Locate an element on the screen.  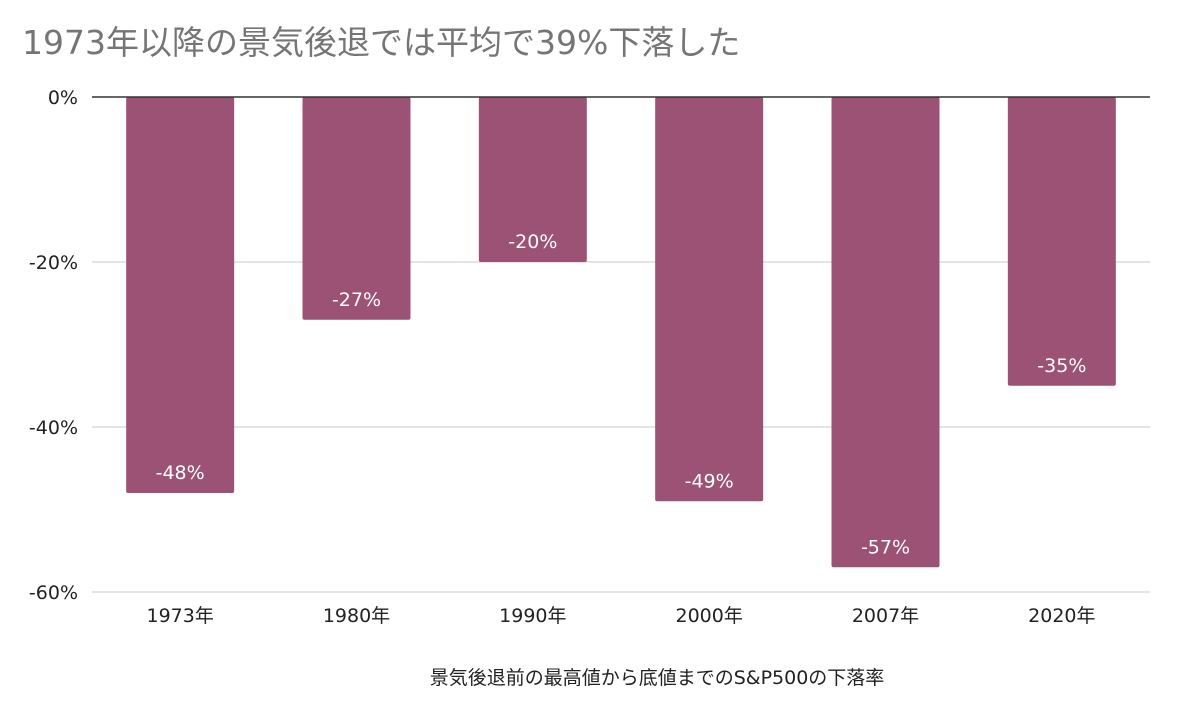
x-tick-label: 1990年 is located at coordinates (532, 616).